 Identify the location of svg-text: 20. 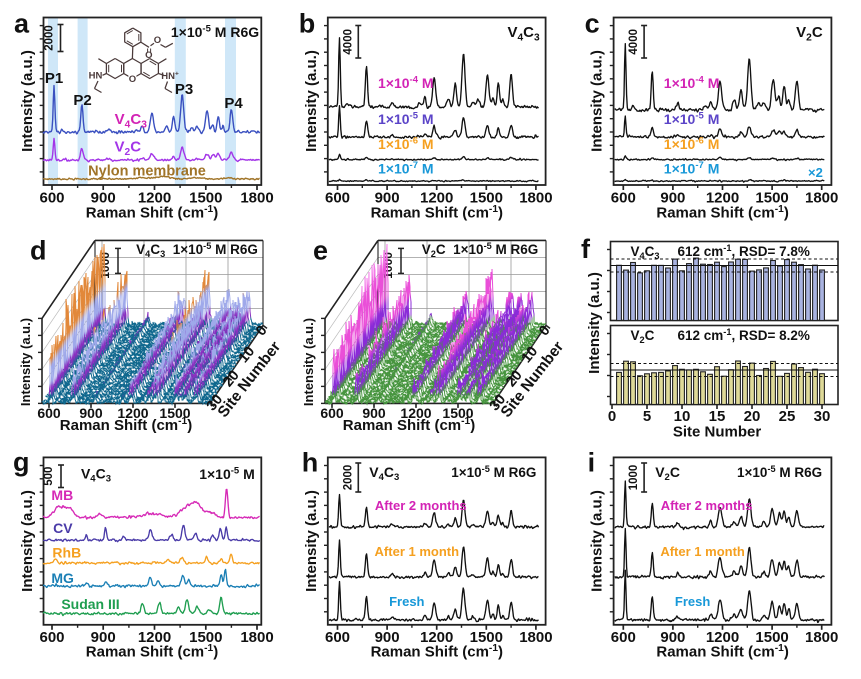
(752, 416).